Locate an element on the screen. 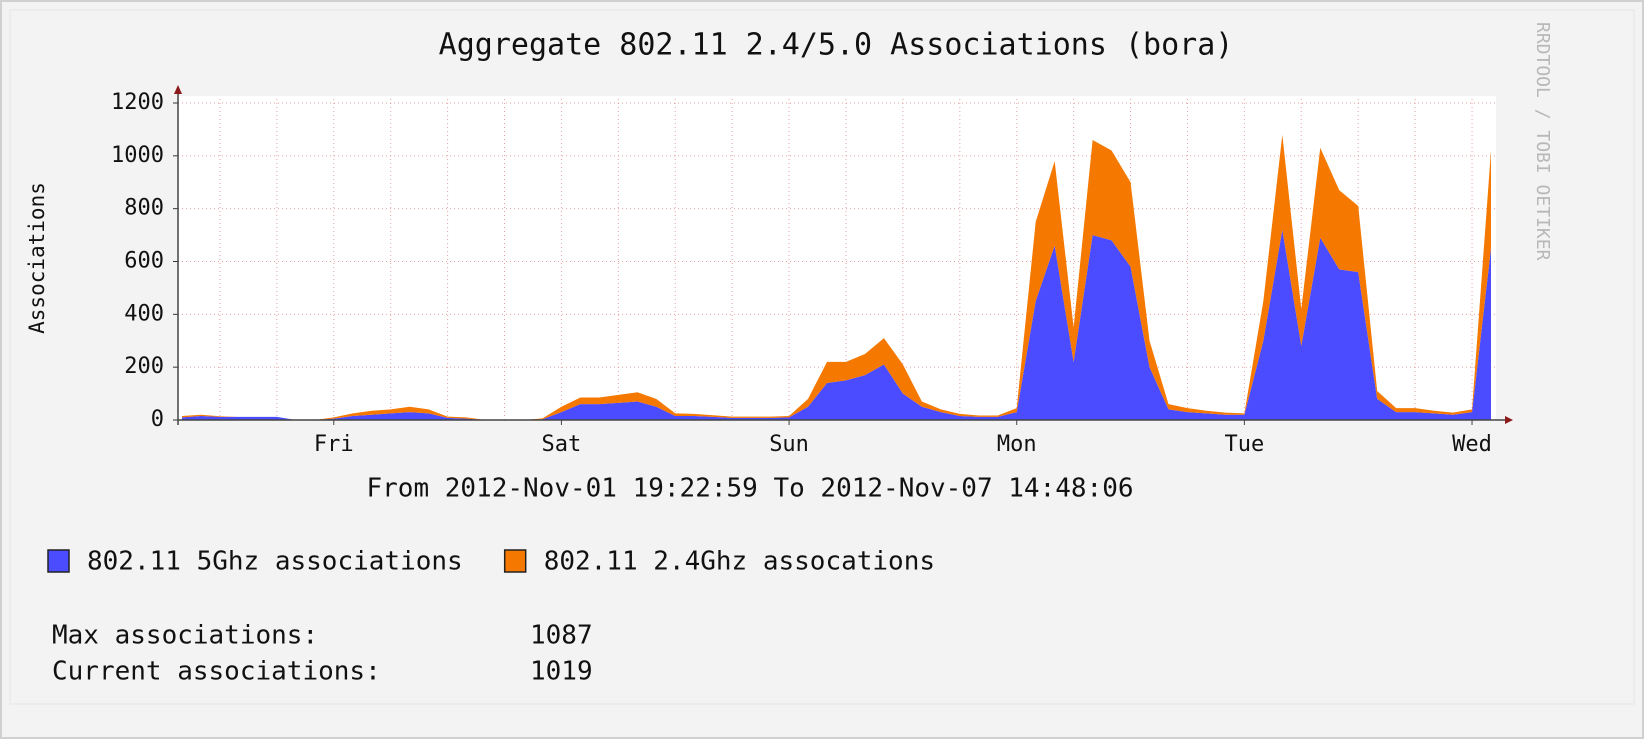  y-tick-label: 600 is located at coordinates (144, 261).